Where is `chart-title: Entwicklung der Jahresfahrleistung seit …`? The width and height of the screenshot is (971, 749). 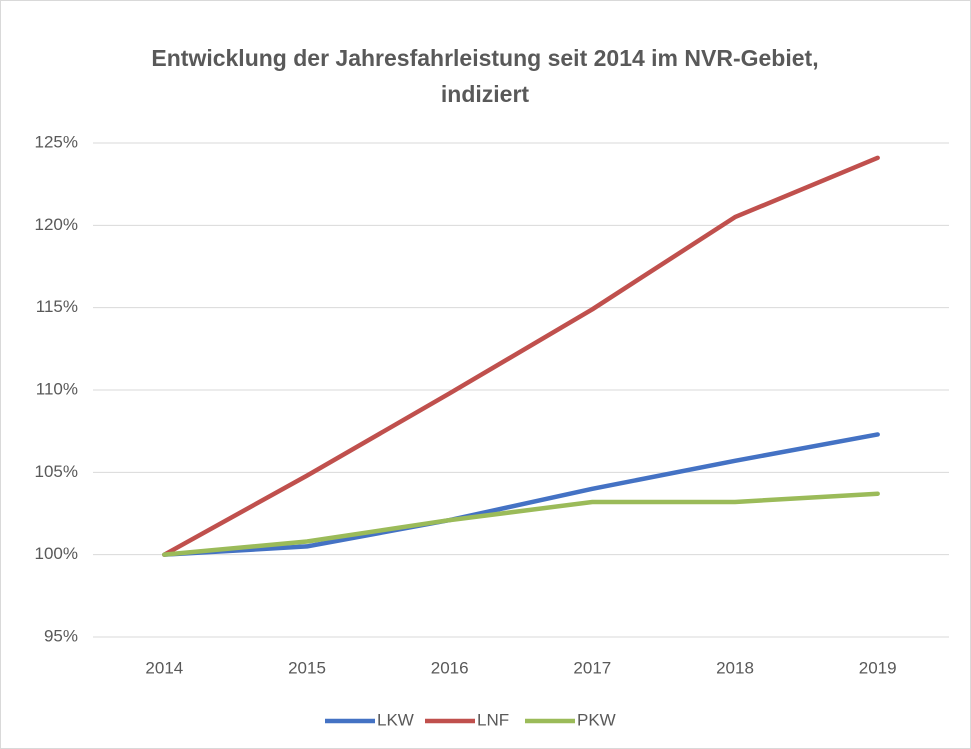
chart-title: Entwicklung der Jahresfahrleistung seit … is located at coordinates (485, 76).